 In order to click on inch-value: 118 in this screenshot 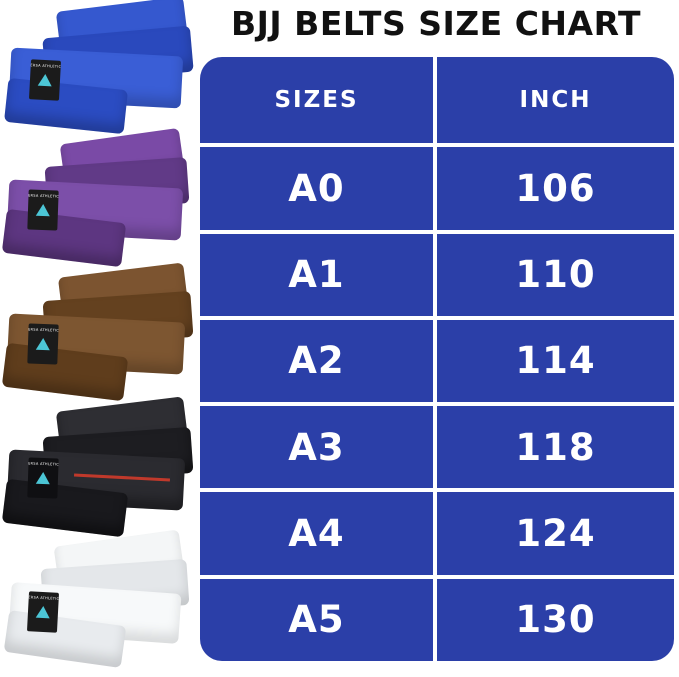, I will do `click(555, 447)`.